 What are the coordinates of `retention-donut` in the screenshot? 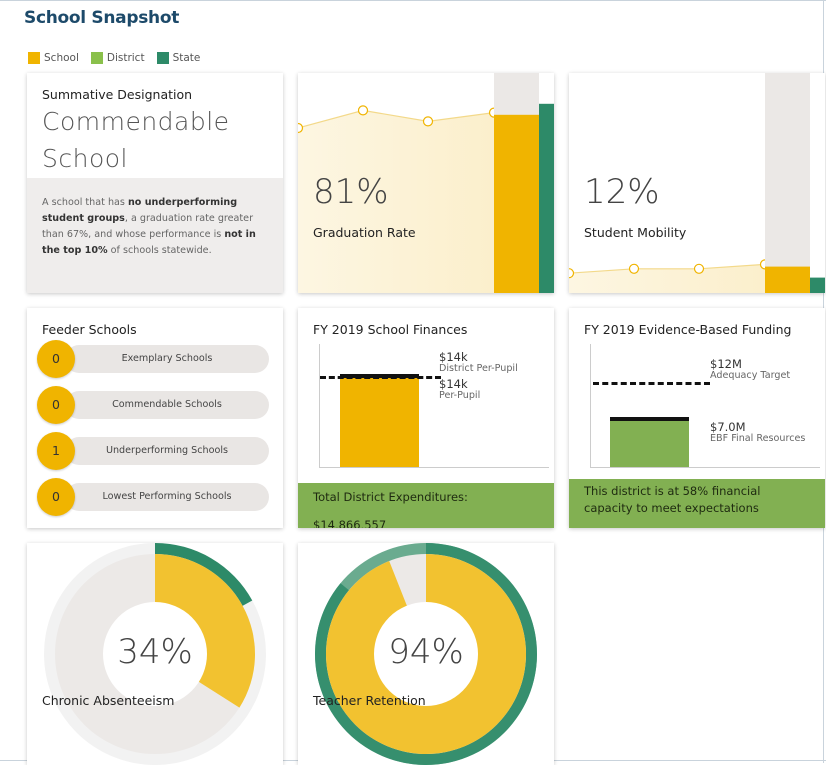 It's located at (426, 654).